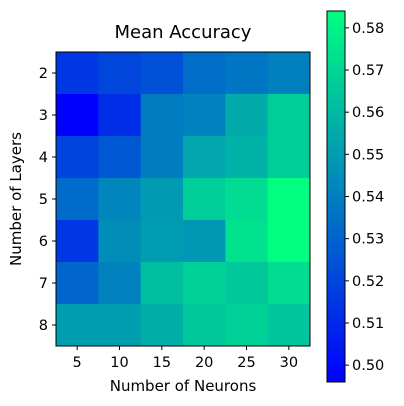 The height and width of the screenshot is (406, 404). What do you see at coordinates (368, 29) in the screenshot?
I see `colorbar-tick-label: 0.58` at bounding box center [368, 29].